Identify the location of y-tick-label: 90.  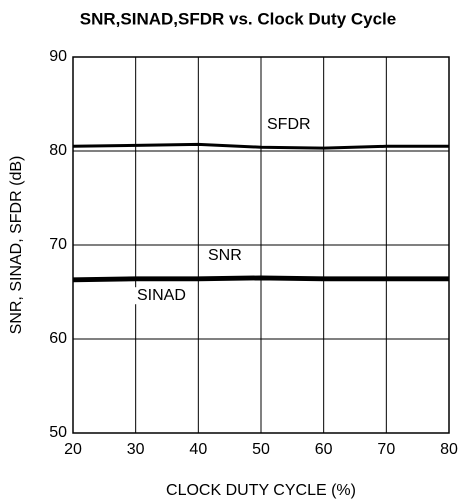
(58, 56).